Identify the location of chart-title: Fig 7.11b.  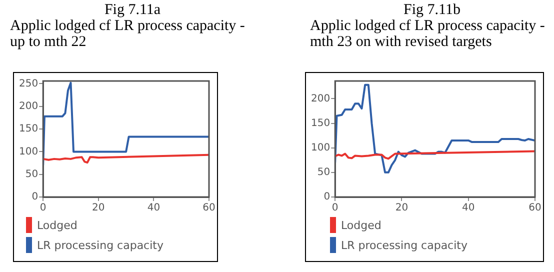
(432, 10).